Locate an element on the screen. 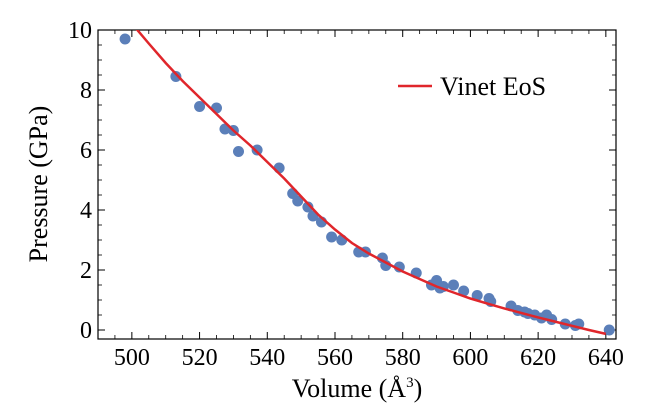  y-tick-label: 10 is located at coordinates (80, 31).